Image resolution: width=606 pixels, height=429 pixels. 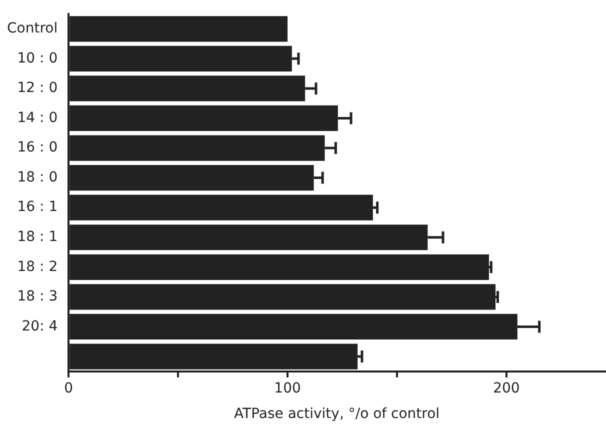 I want to click on y-tick-label: 20: 4, so click(x=40, y=326).